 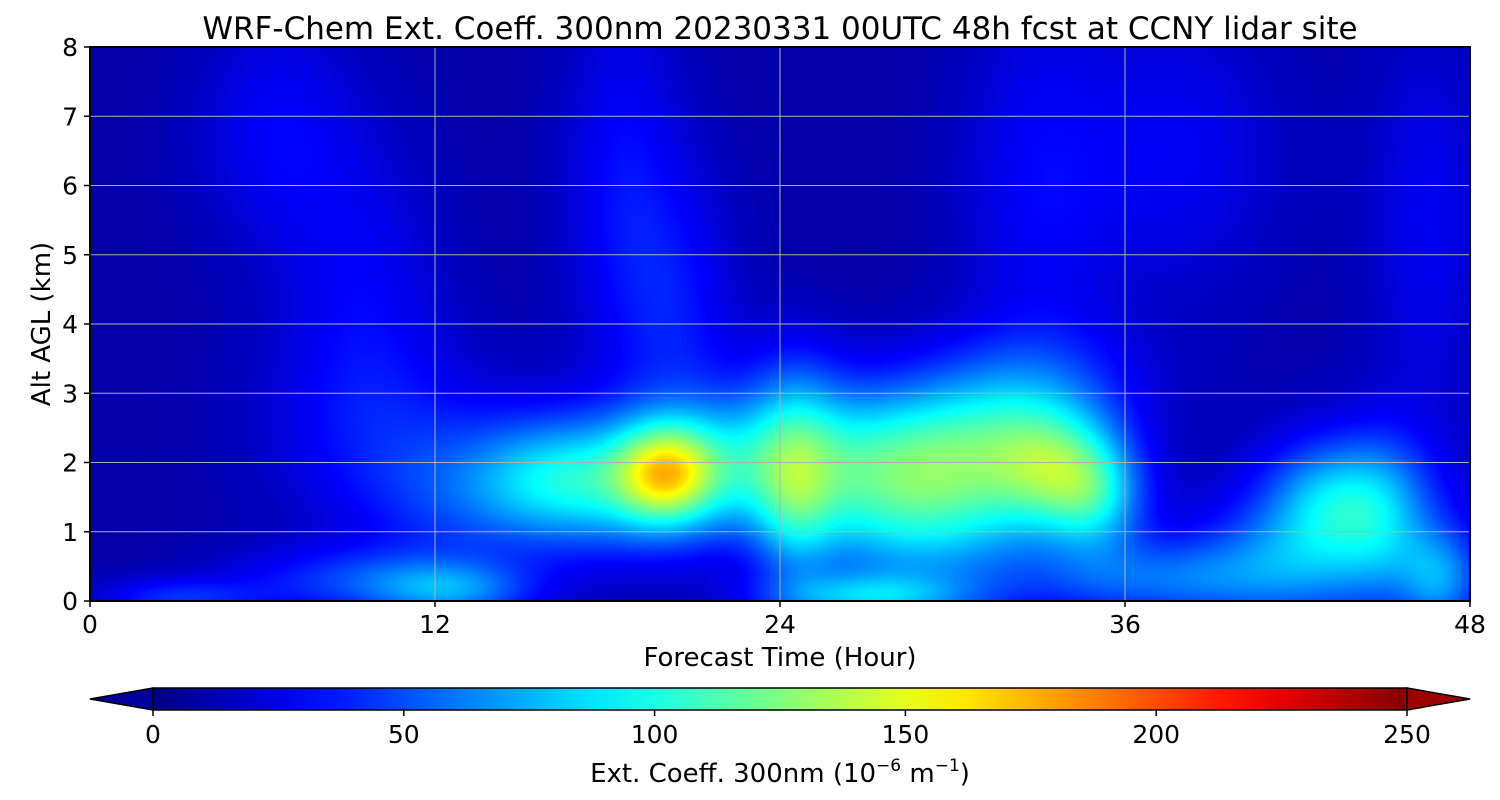 What do you see at coordinates (70, 255) in the screenshot?
I see `y-tick-label: 5` at bounding box center [70, 255].